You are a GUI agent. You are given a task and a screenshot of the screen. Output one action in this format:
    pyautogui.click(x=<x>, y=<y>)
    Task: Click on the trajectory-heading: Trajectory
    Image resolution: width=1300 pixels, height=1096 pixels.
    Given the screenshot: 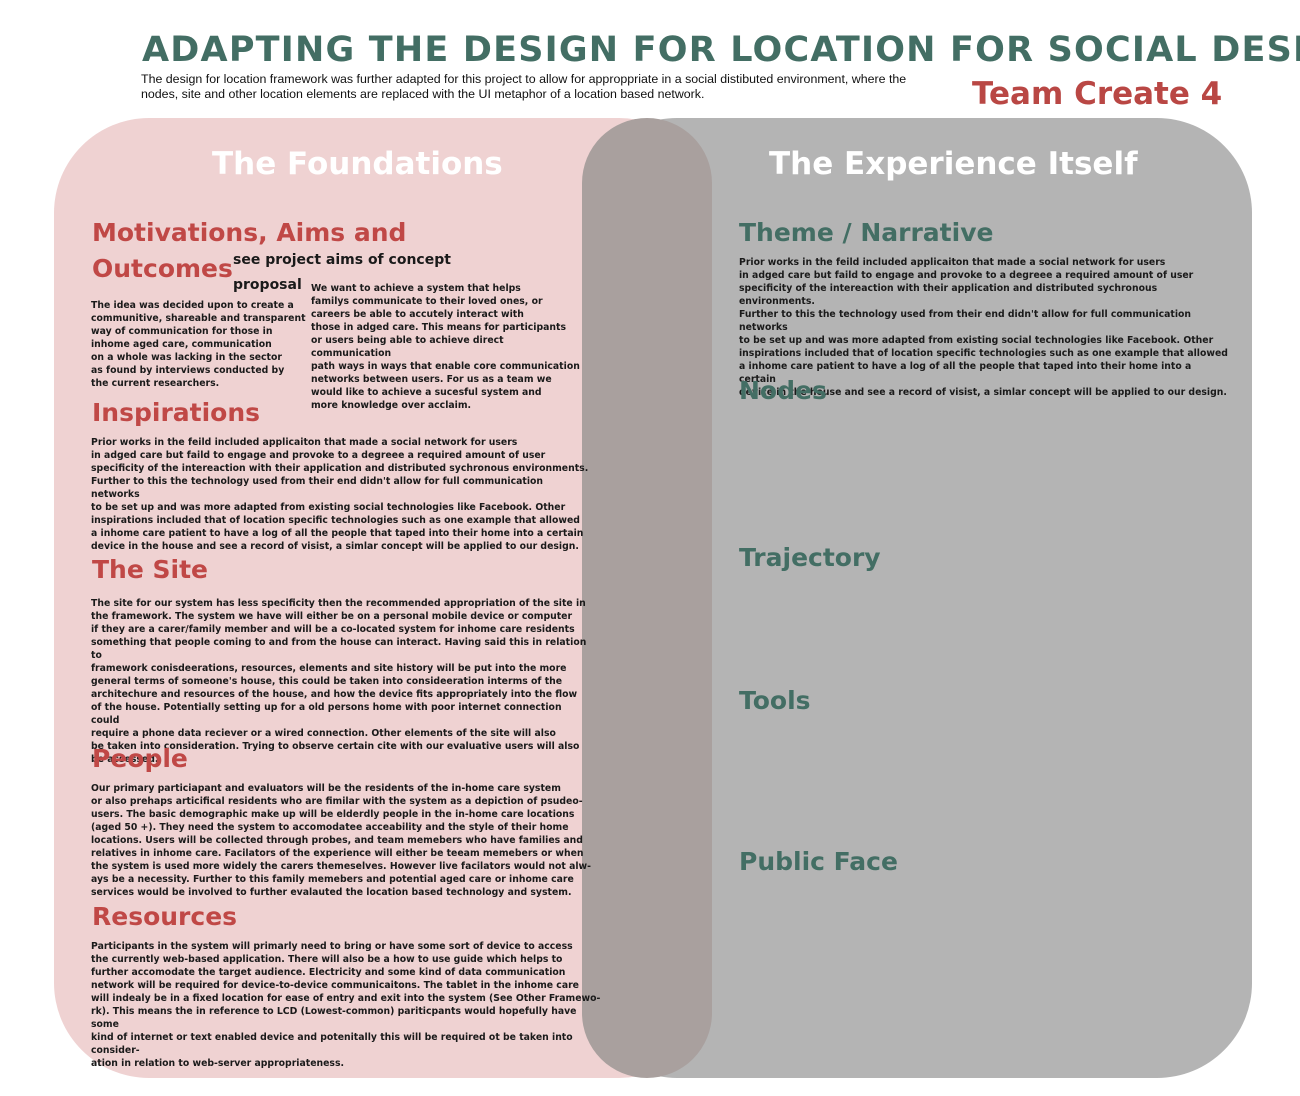 What is the action you would take?
    pyautogui.click(x=810, y=557)
    